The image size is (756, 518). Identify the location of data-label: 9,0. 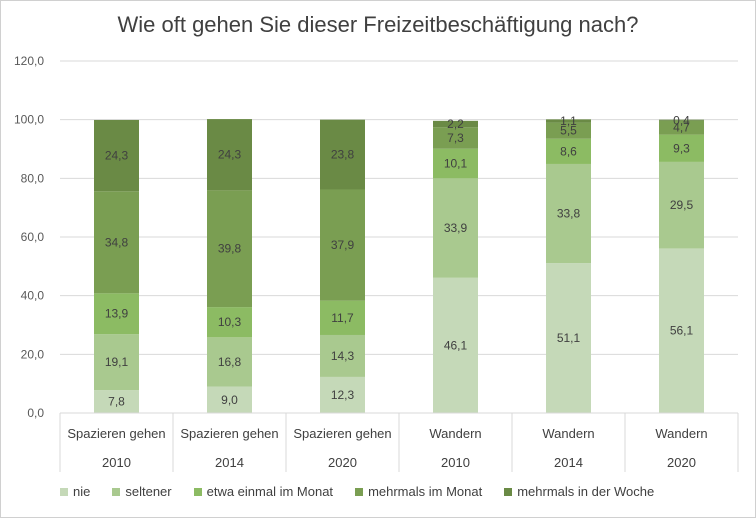
(229, 400).